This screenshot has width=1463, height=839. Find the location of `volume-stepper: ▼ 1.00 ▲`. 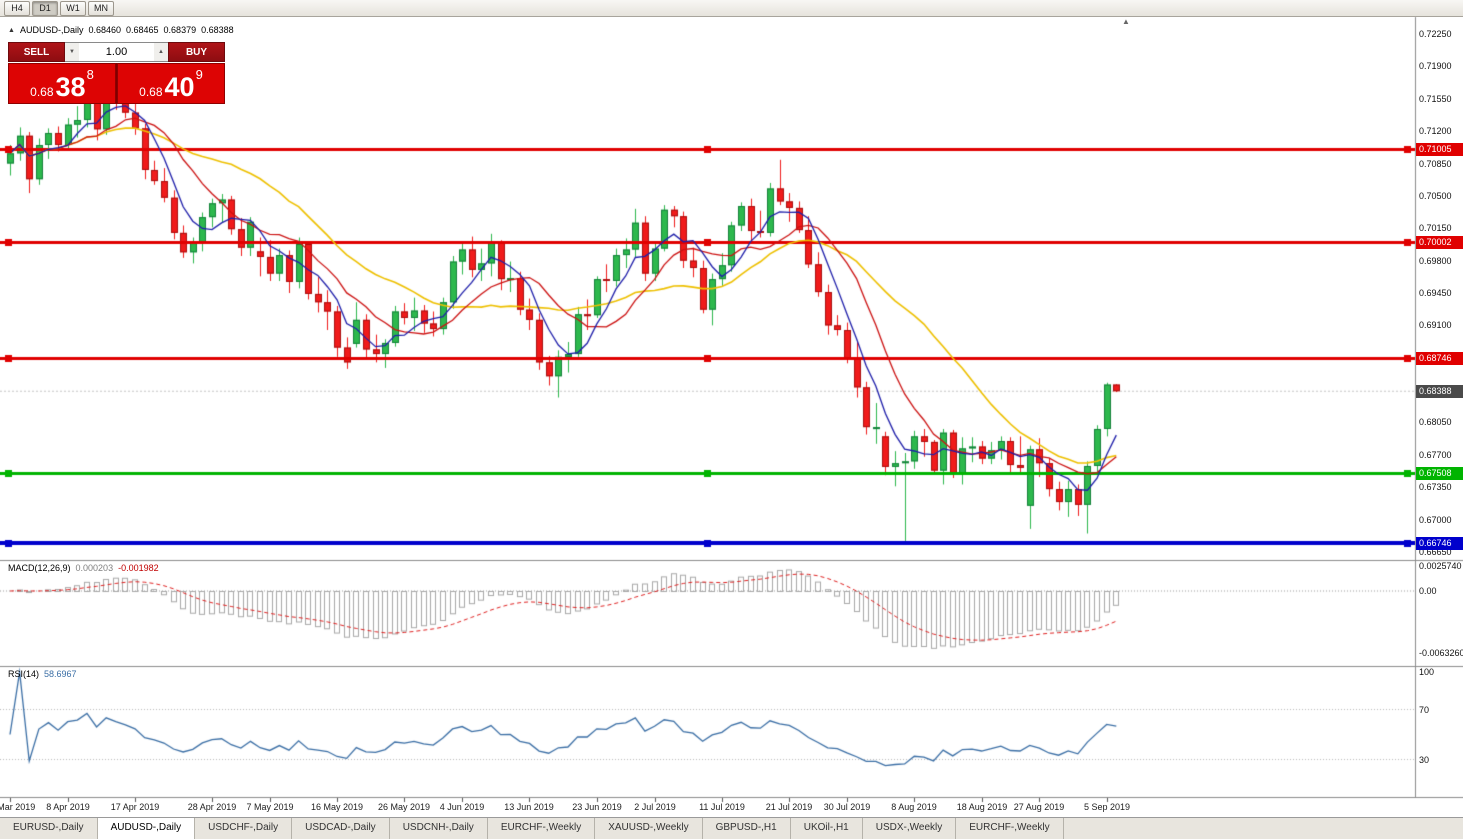

volume-stepper: ▼ 1.00 ▲ is located at coordinates (116, 52).